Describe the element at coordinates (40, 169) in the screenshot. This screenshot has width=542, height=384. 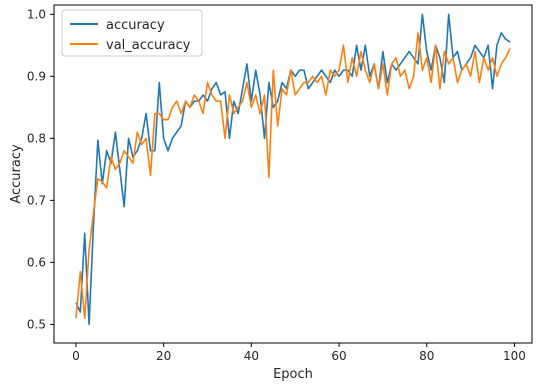
I see `y-axis-ticks: 0.5 0.6 0.7 0.8 0.9 1.0` at that location.